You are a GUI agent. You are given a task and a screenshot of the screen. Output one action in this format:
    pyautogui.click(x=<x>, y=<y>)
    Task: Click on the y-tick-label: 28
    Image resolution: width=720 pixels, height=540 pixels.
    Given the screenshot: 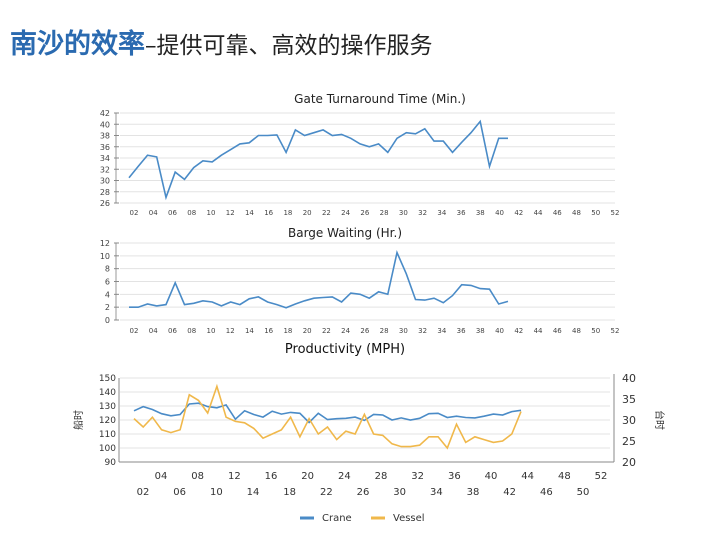 What is the action you would take?
    pyautogui.click(x=105, y=192)
    